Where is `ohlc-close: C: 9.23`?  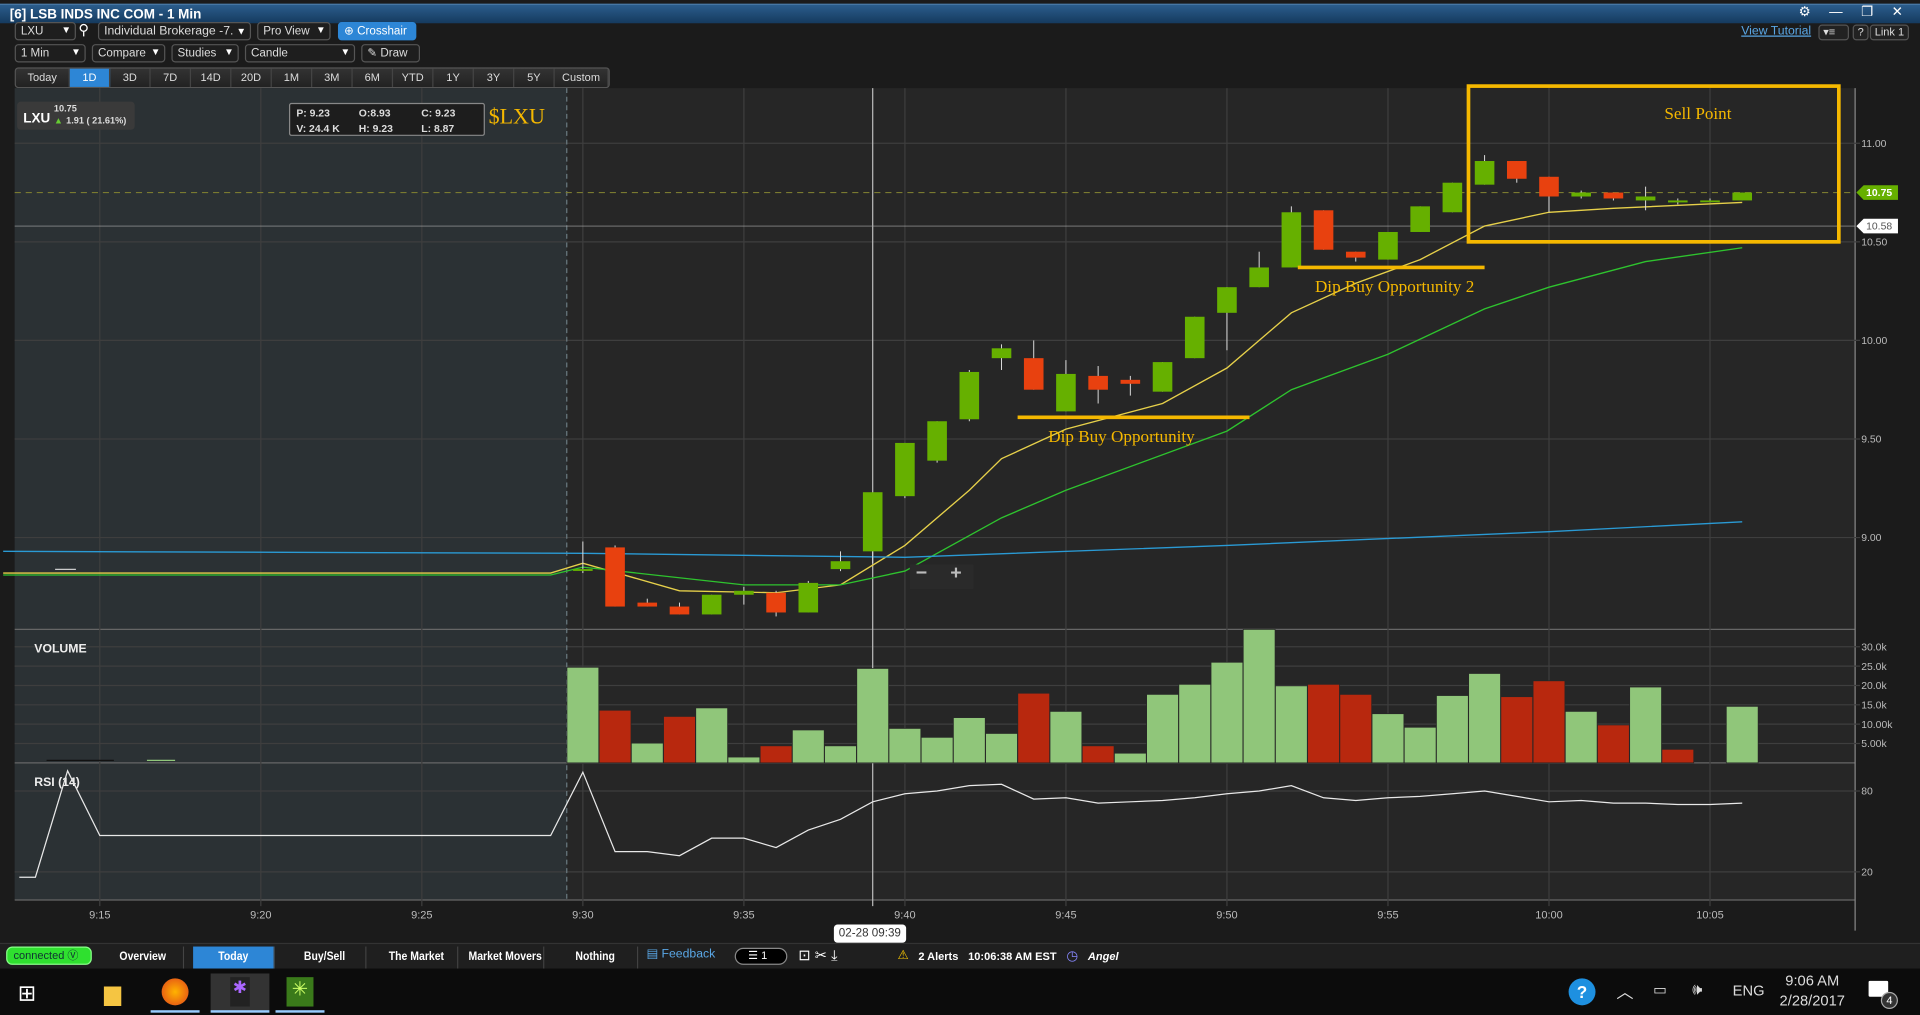
ohlc-close: C: 9.23 is located at coordinates (438, 112).